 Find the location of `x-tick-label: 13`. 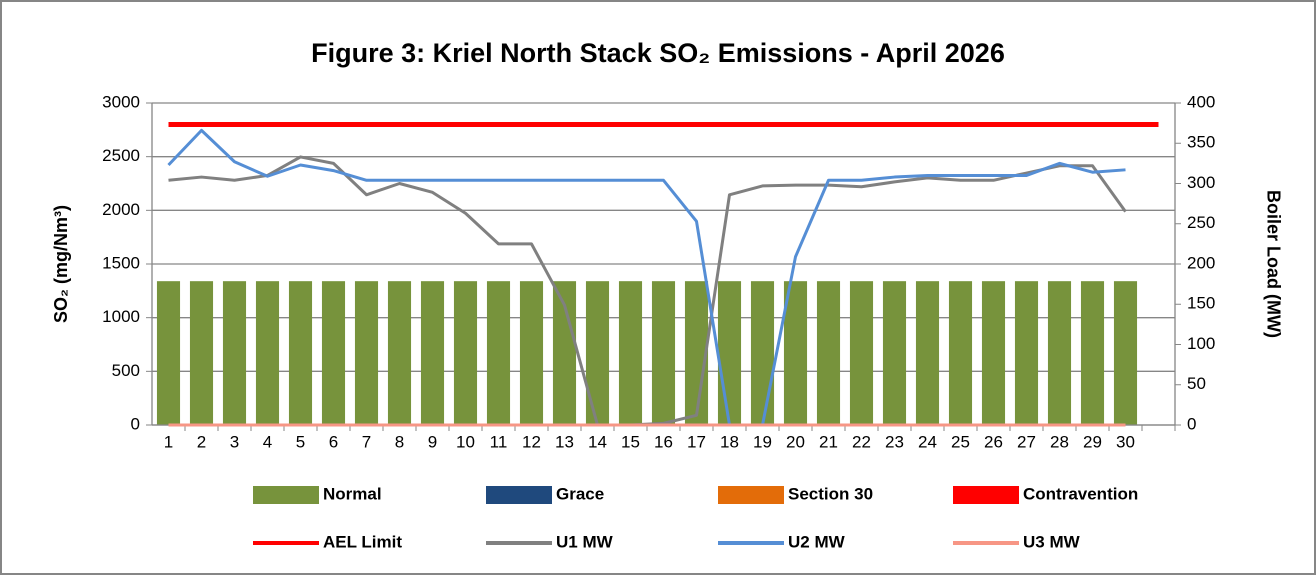

x-tick-label: 13 is located at coordinates (564, 441).